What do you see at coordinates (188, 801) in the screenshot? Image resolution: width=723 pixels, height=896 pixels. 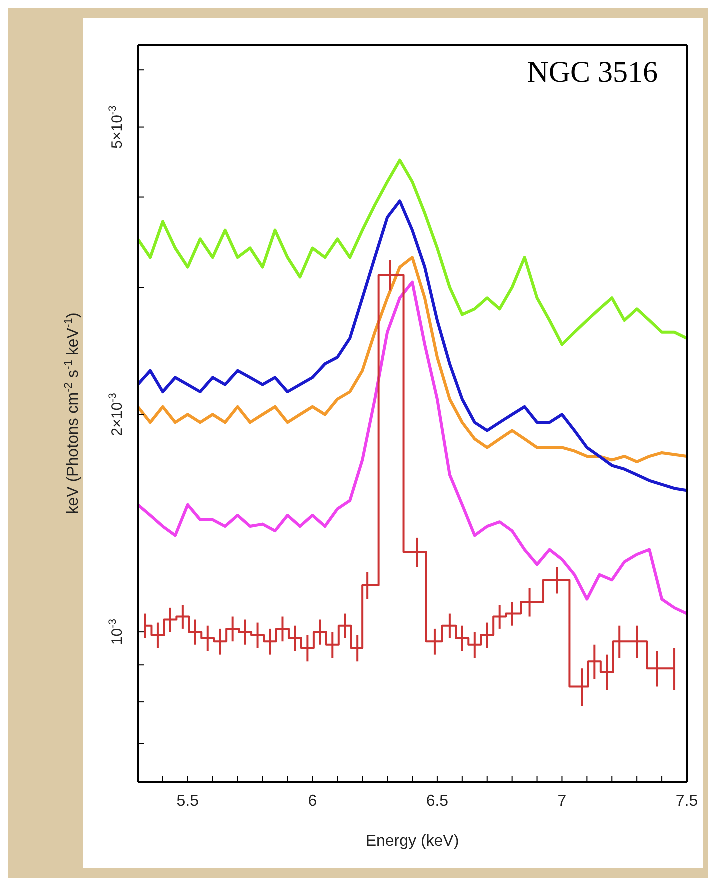 I see `x-tick-label: 5.5` at bounding box center [188, 801].